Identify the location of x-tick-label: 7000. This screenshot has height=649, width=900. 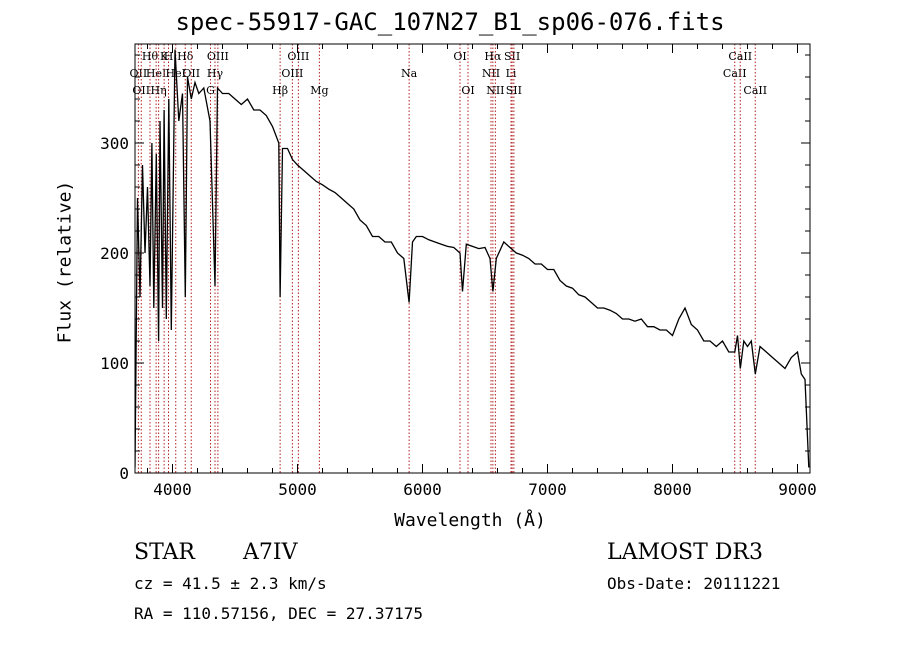
(547, 489).